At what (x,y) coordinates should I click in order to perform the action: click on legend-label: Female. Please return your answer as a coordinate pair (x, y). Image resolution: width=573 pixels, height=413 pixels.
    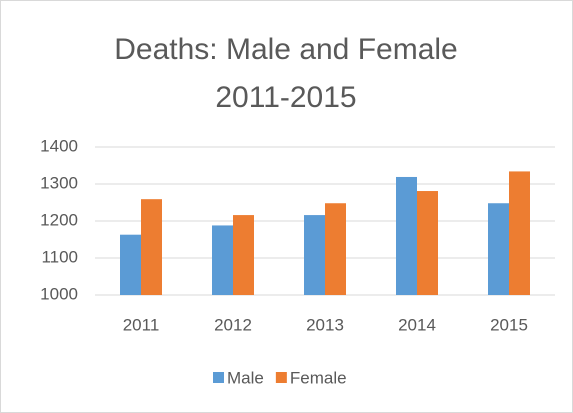
    Looking at the image, I should click on (318, 377).